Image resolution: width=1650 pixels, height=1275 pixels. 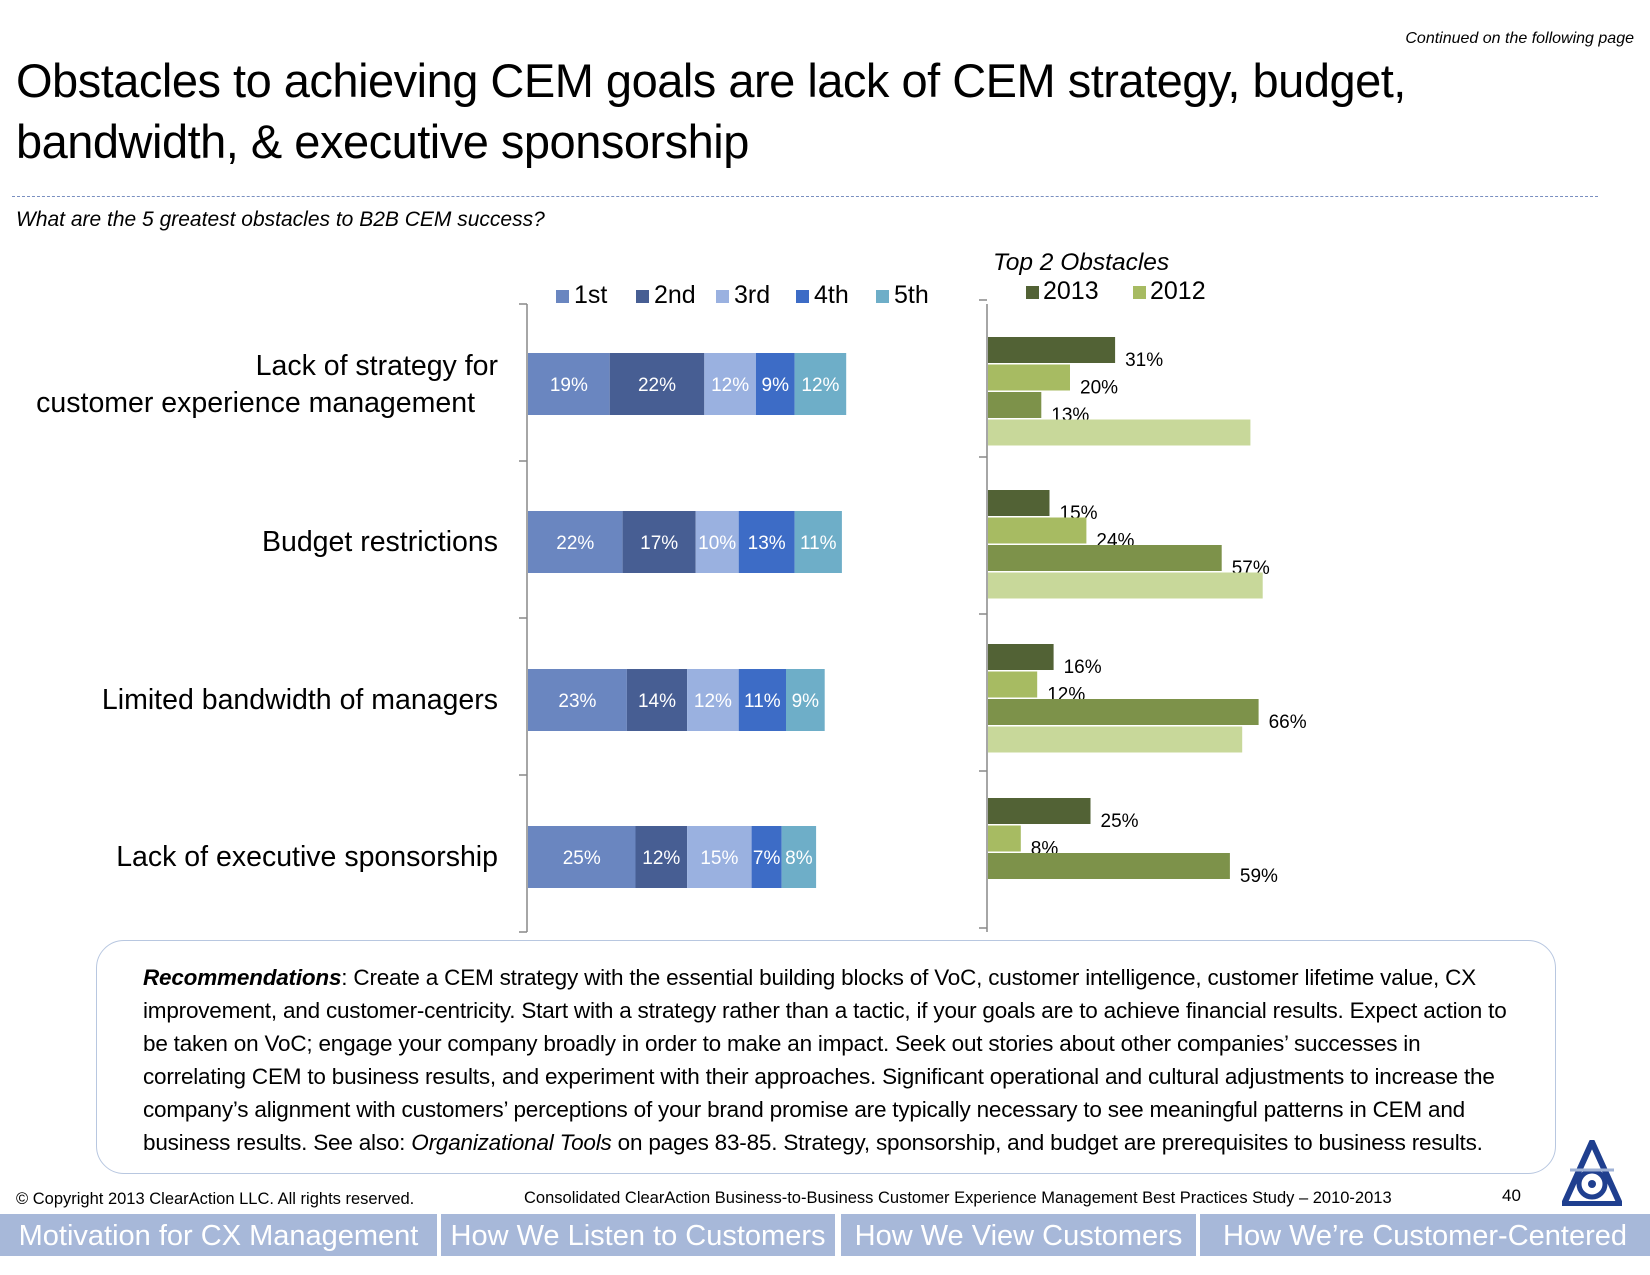 I want to click on legend-label-4th: 4th, so click(x=831, y=295).